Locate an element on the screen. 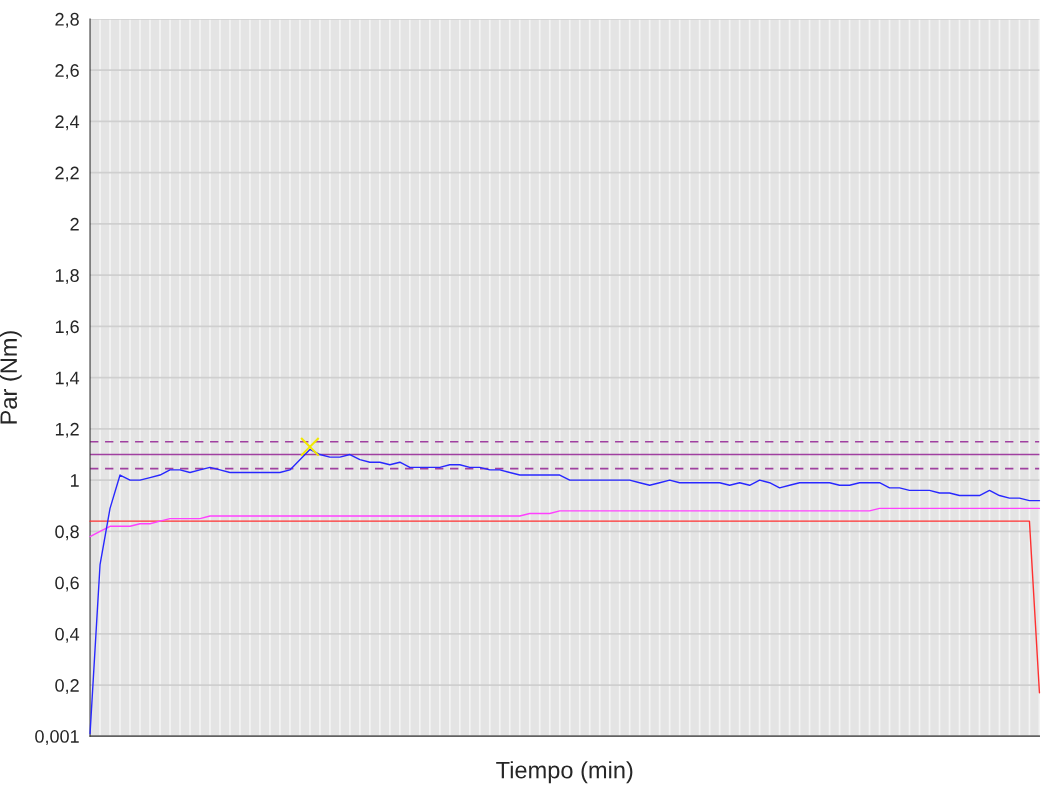 The width and height of the screenshot is (1041, 789). y-tick-label: 0,001 is located at coordinates (57, 737).